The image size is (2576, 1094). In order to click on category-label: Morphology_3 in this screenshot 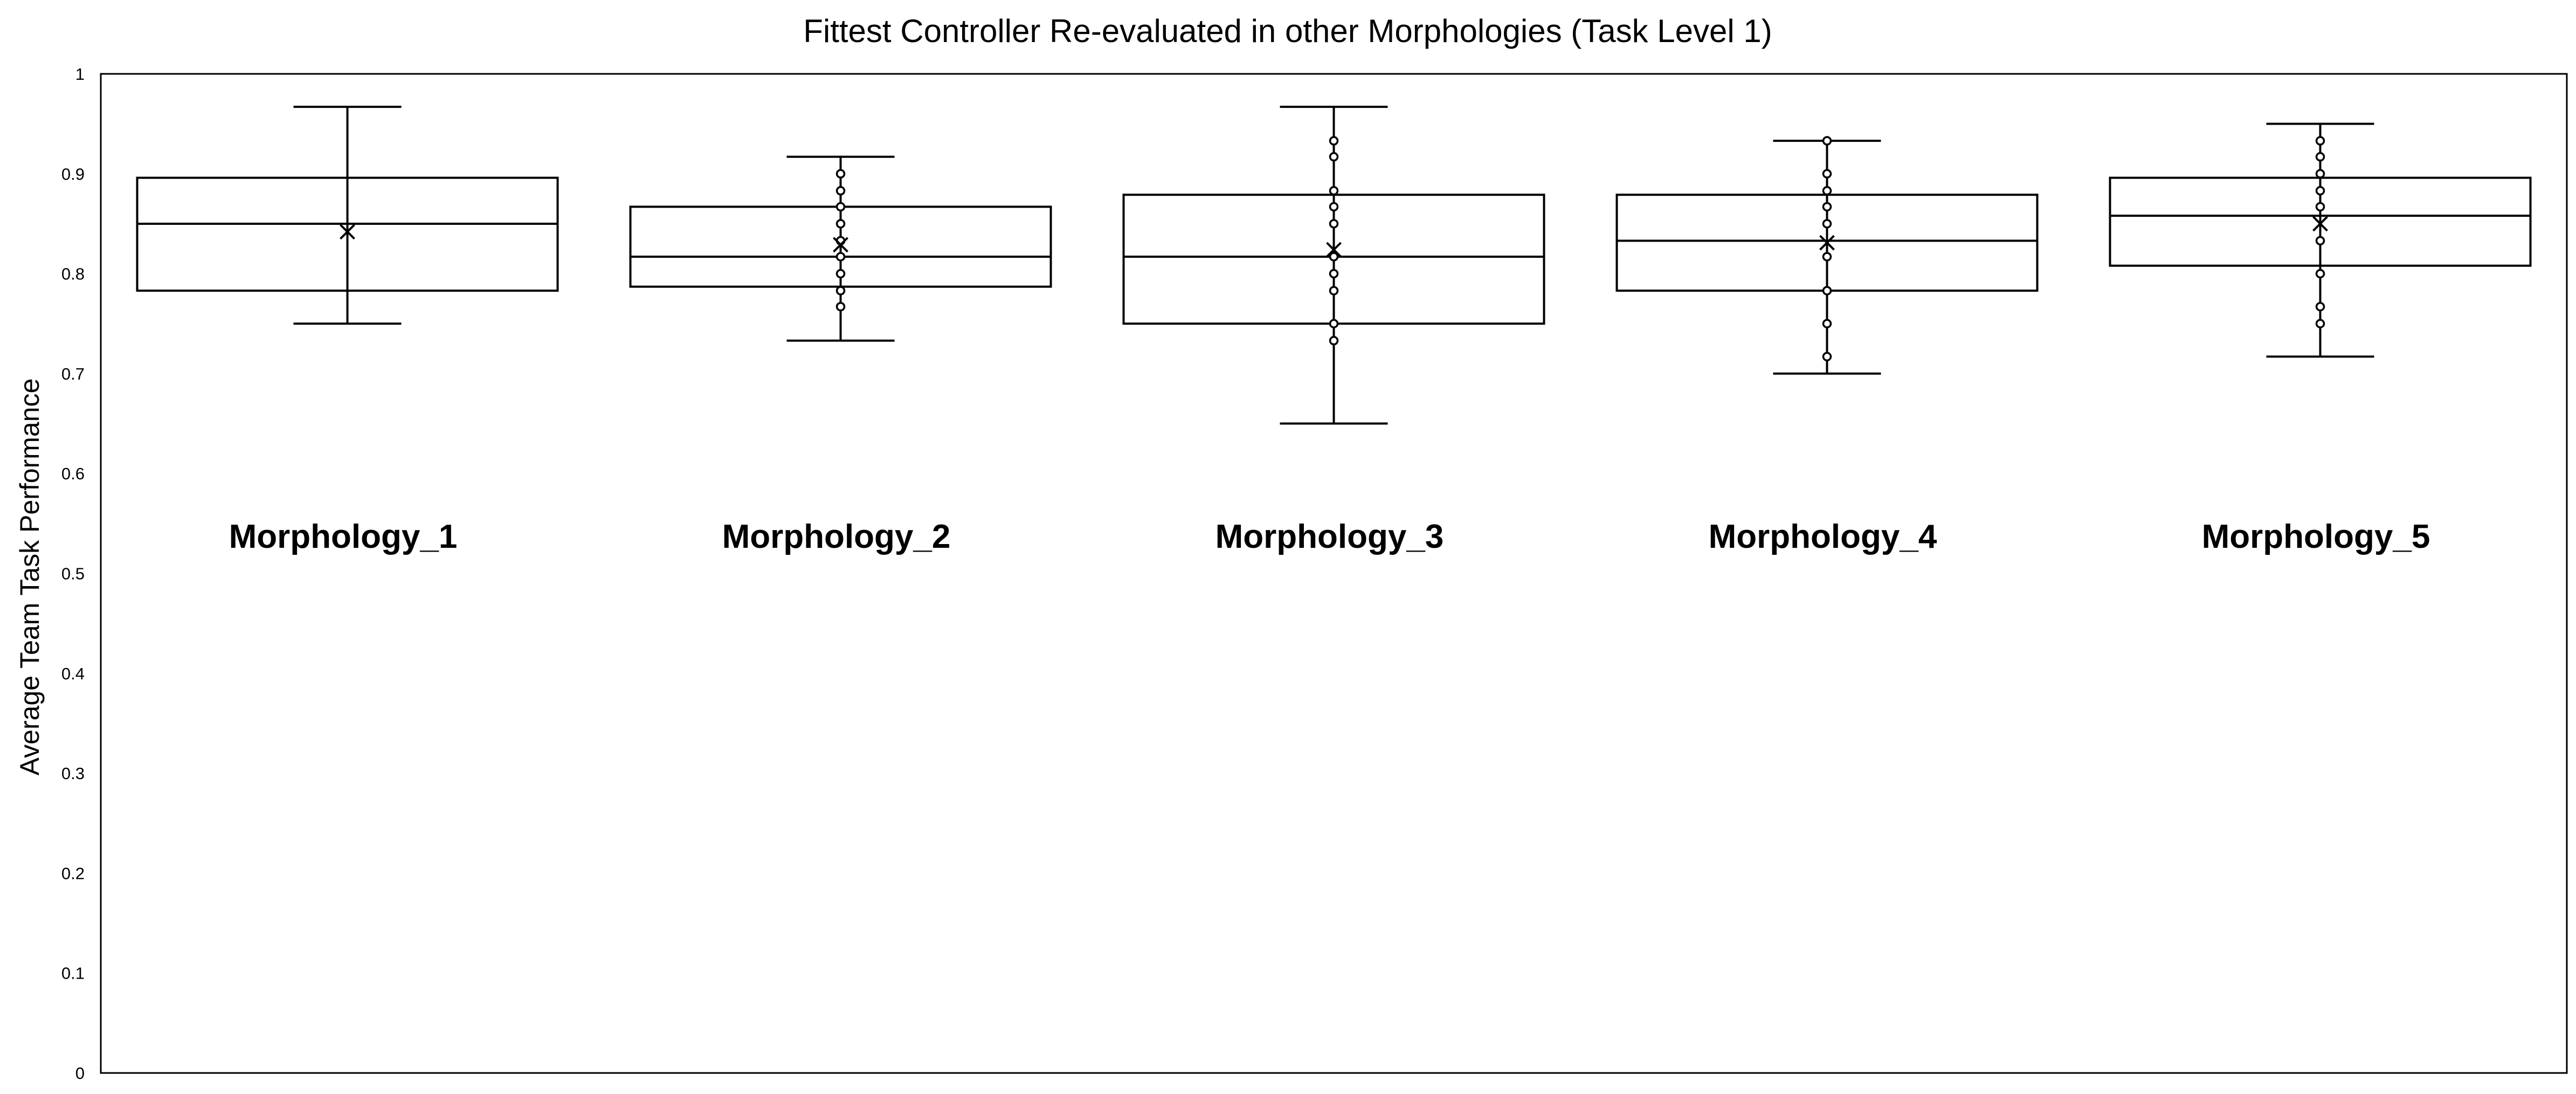, I will do `click(1330, 536)`.